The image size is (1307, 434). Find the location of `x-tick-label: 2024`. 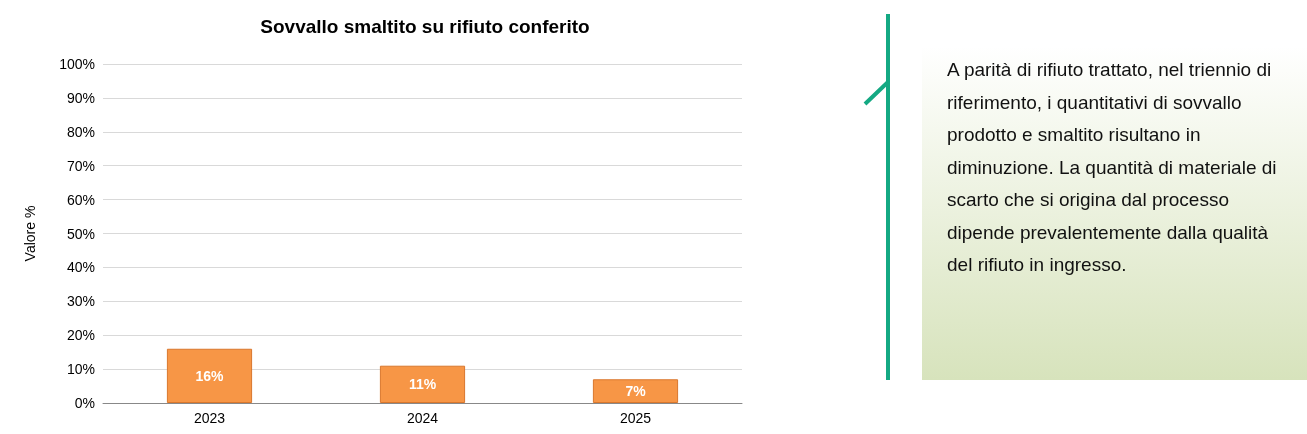

x-tick-label: 2024 is located at coordinates (422, 418).